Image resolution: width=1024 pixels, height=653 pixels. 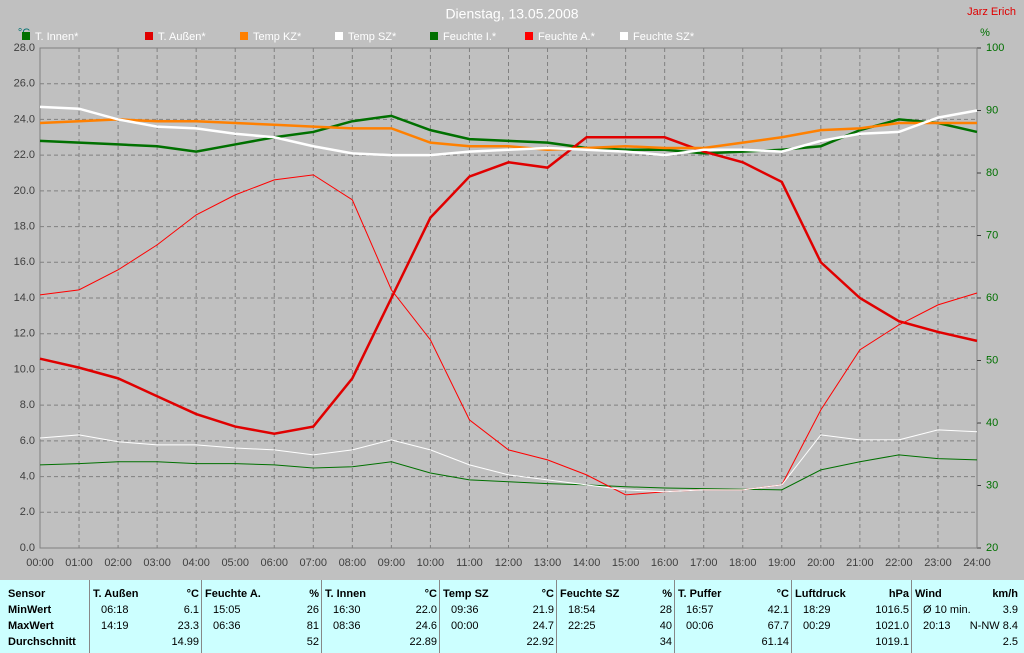 I want to click on y-tick-label: 20.0, so click(x=24, y=191).